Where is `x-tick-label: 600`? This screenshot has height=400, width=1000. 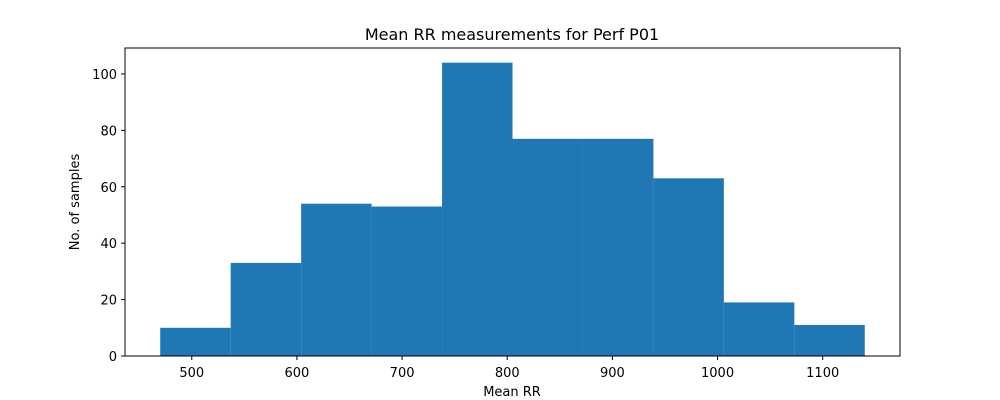 x-tick-label: 600 is located at coordinates (297, 373).